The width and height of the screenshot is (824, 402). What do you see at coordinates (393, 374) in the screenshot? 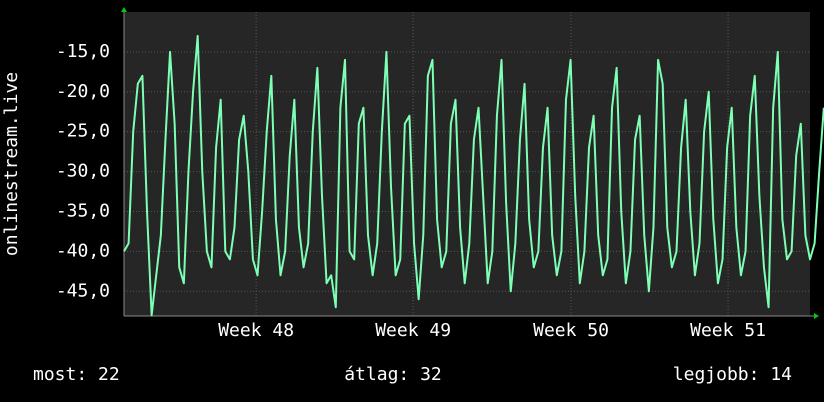
I see `stat-average: átlag: 32` at bounding box center [393, 374].